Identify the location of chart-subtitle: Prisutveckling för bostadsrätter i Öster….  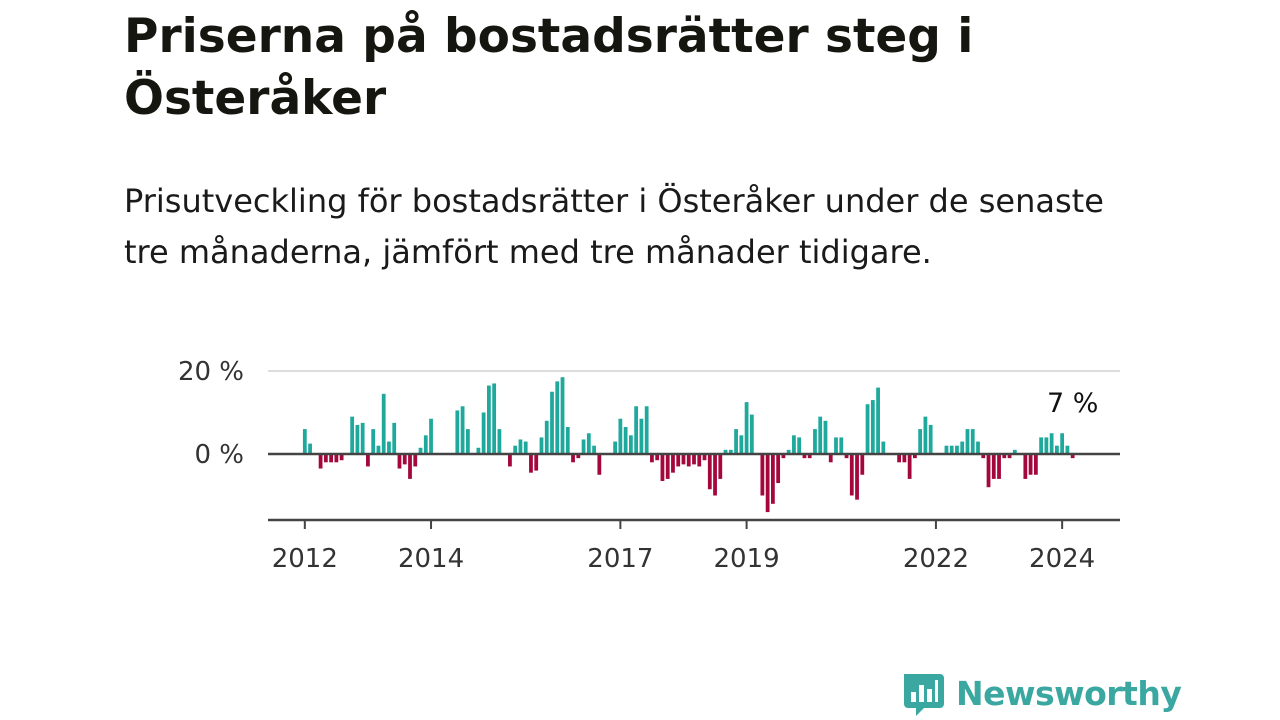
(614, 226).